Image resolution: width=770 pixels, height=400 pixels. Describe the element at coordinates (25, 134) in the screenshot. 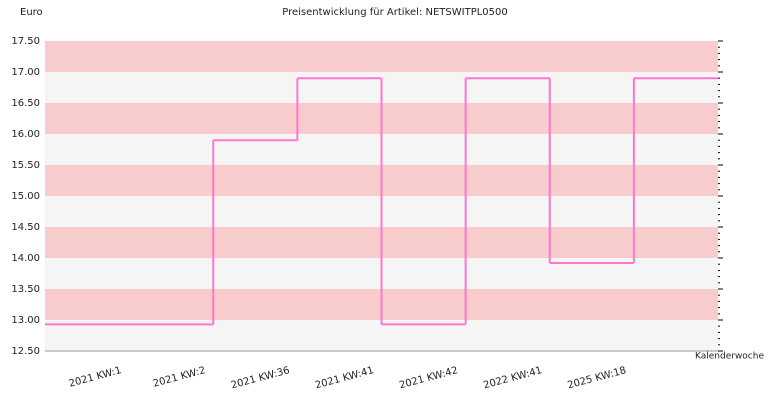

I see `y-tick-label: 16.00` at that location.